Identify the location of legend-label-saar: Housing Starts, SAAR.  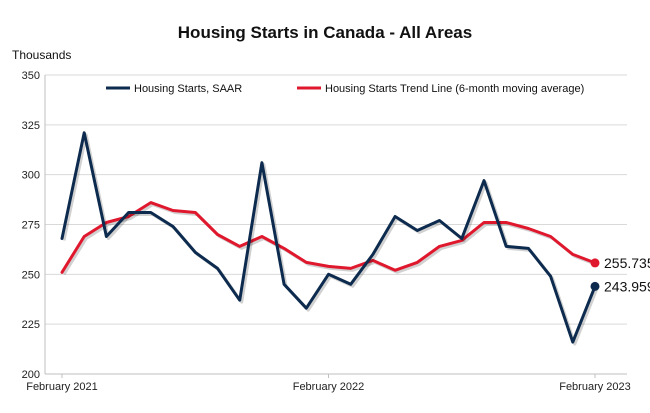
(188, 89).